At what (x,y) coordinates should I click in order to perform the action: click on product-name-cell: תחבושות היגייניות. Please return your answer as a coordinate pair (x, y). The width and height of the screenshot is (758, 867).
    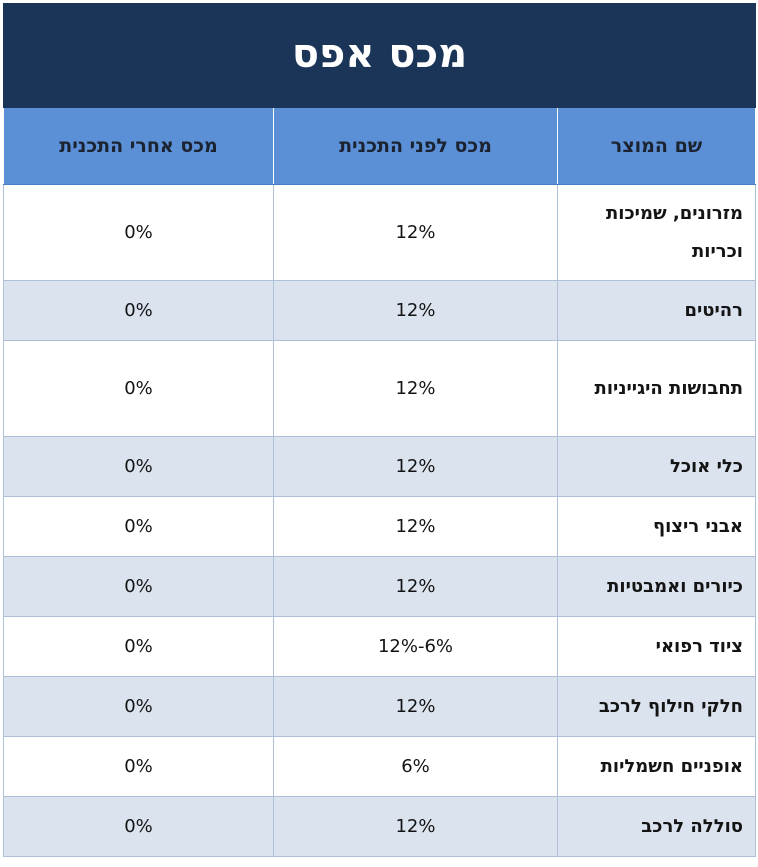
    Looking at the image, I should click on (656, 388).